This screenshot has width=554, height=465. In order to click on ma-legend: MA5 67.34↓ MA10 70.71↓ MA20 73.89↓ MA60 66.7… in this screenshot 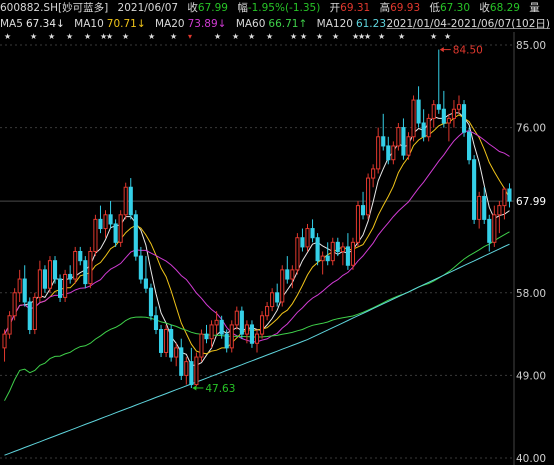, I will do `click(193, 24)`.